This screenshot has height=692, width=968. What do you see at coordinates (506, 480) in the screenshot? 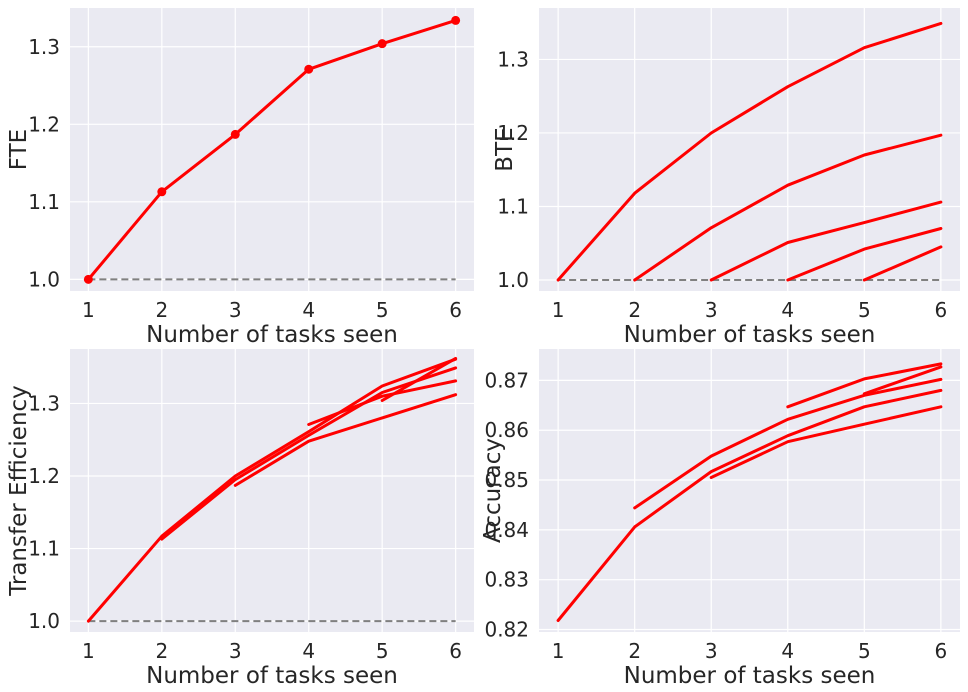
I see `y-tick-label: 0.85` at bounding box center [506, 480].